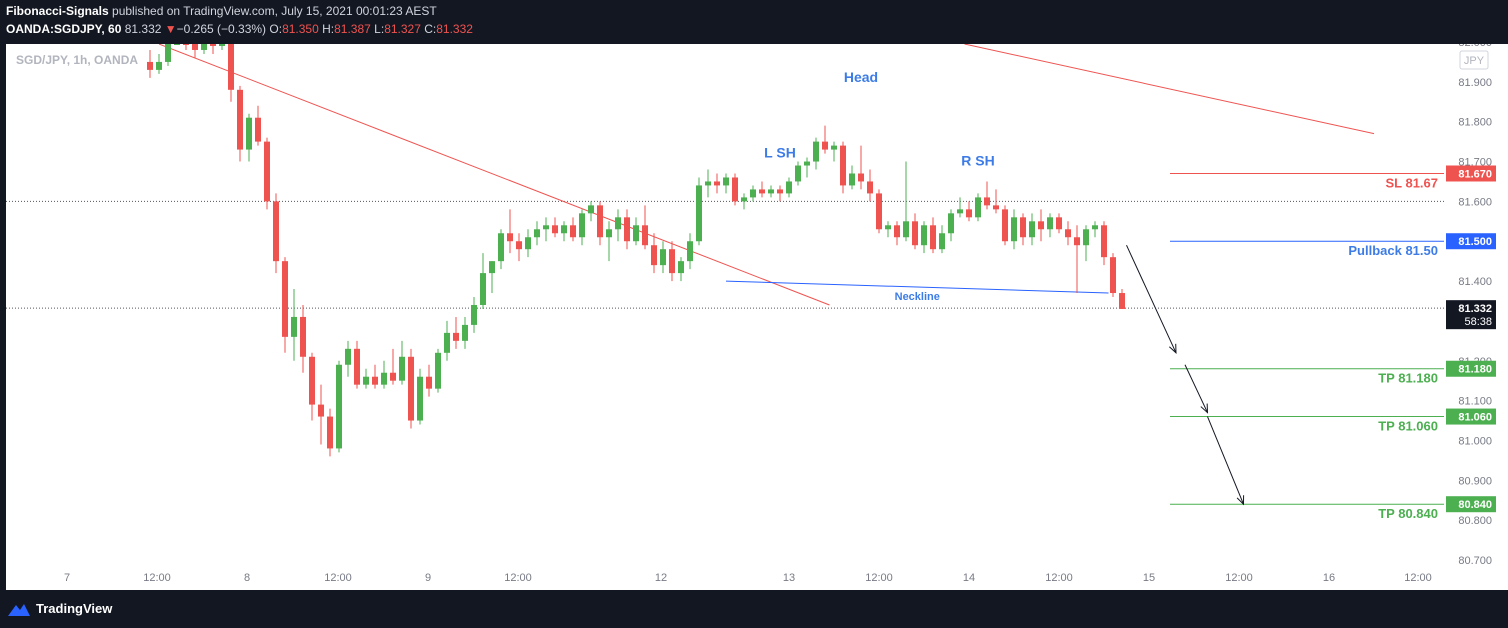 The image size is (1508, 628). Describe the element at coordinates (1169, 89) in the screenshot. I see `trendline` at that location.